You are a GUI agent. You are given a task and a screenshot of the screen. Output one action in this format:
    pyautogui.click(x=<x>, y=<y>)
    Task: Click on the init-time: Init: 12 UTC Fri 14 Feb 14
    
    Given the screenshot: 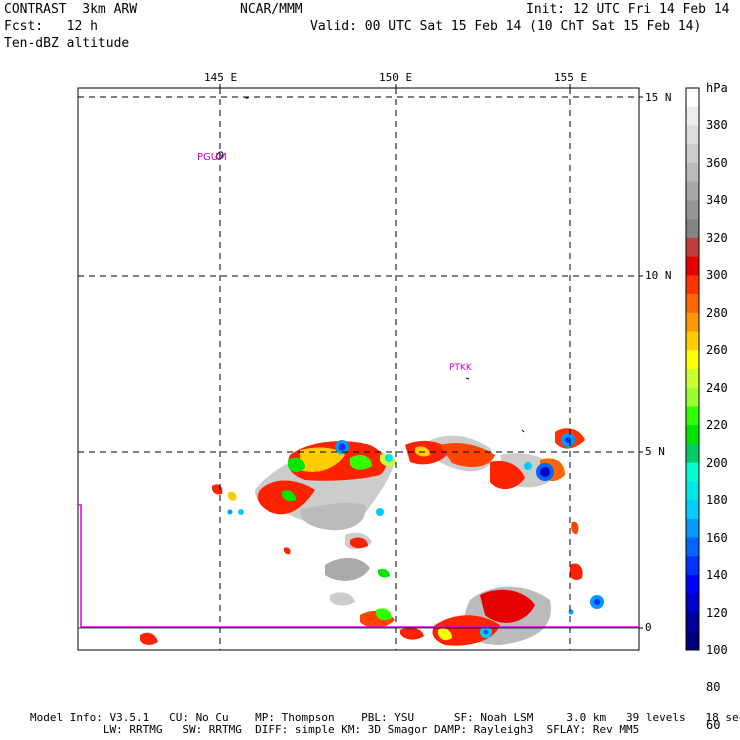 What is the action you would take?
    pyautogui.click(x=628, y=9)
    